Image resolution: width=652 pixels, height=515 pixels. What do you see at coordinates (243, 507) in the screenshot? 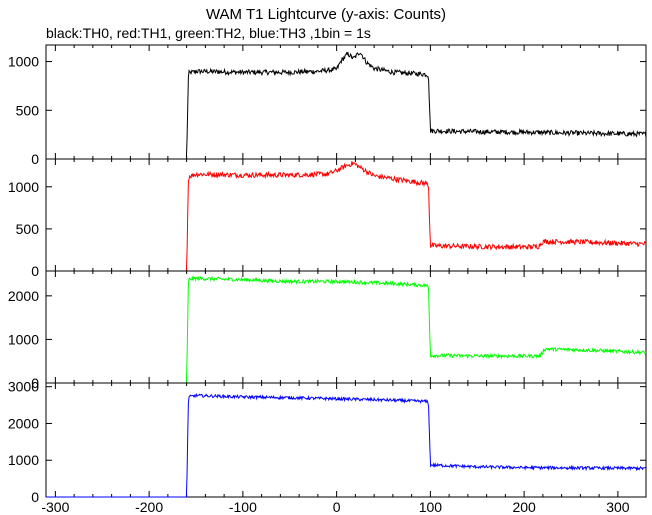
I see `x-tick-label: -100` at bounding box center [243, 507].